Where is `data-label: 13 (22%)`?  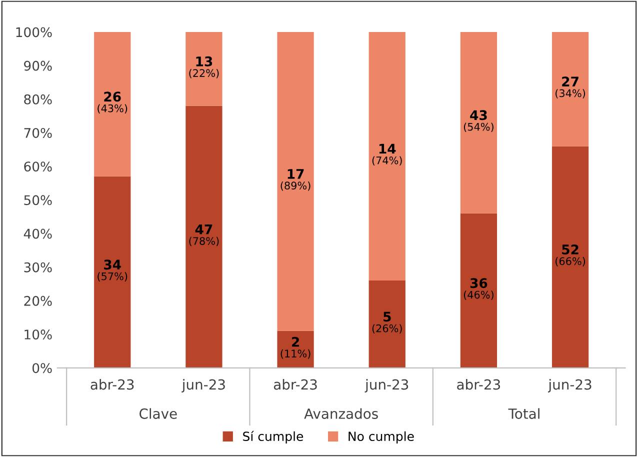
data-label: 13 (22%) is located at coordinates (204, 67).